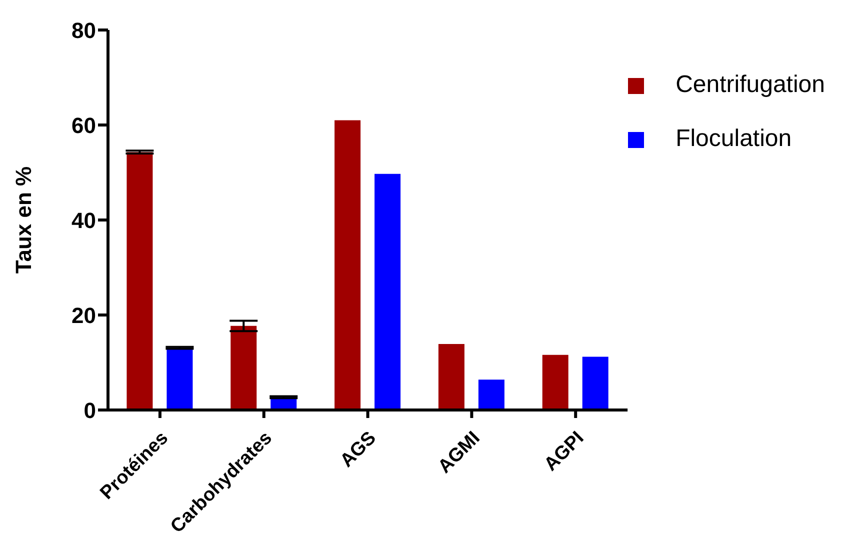 The width and height of the screenshot is (853, 558). What do you see at coordinates (750, 84) in the screenshot?
I see `legend-label: Centrifugation` at bounding box center [750, 84].